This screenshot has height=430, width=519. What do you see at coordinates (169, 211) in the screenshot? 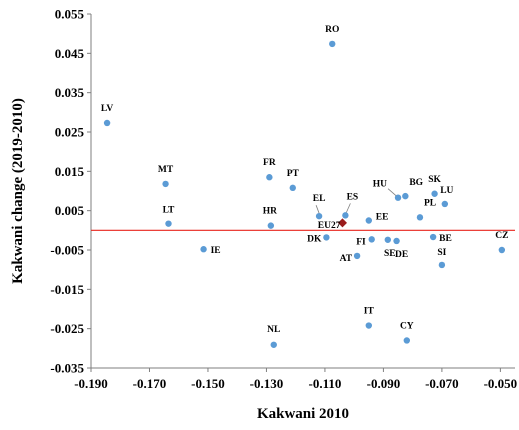
I see `point-label-lt: LT` at bounding box center [169, 211].